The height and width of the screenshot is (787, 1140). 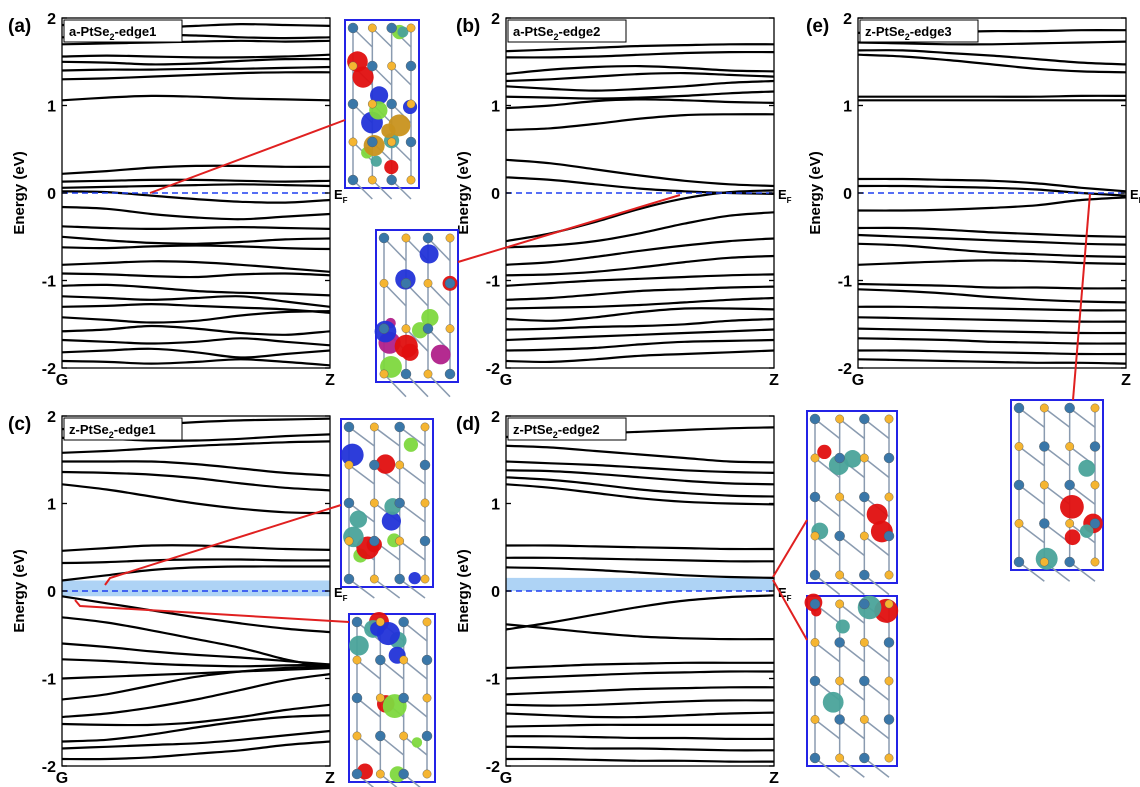 What do you see at coordinates (908, 33) in the screenshot?
I see `panel-title: z-PtSe2-edge3` at bounding box center [908, 33].